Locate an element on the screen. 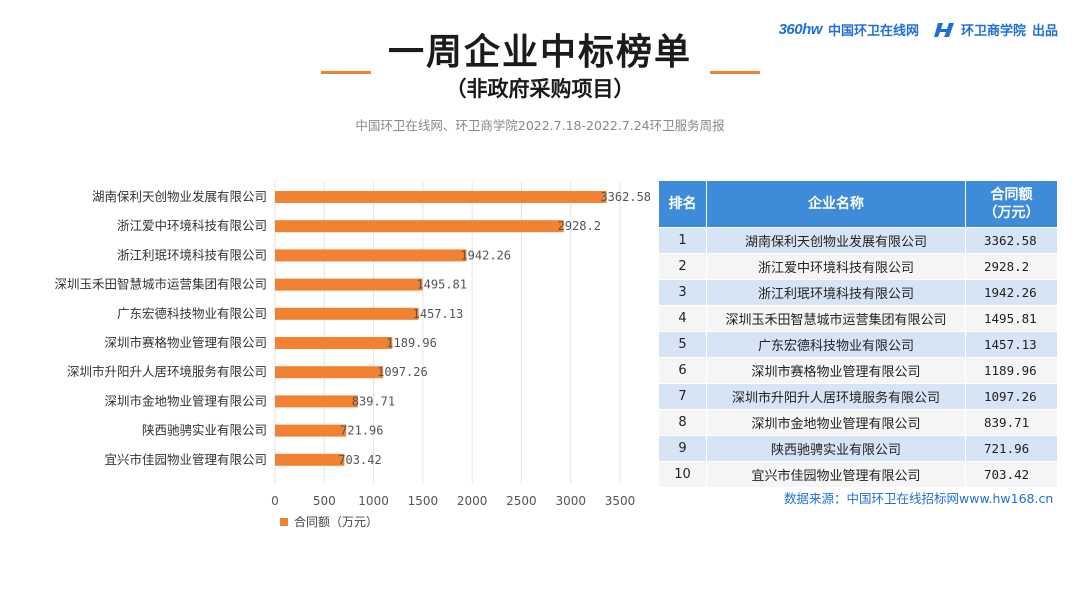  category-label: 湖南保利天创物业发展有限公司 is located at coordinates (179, 196).